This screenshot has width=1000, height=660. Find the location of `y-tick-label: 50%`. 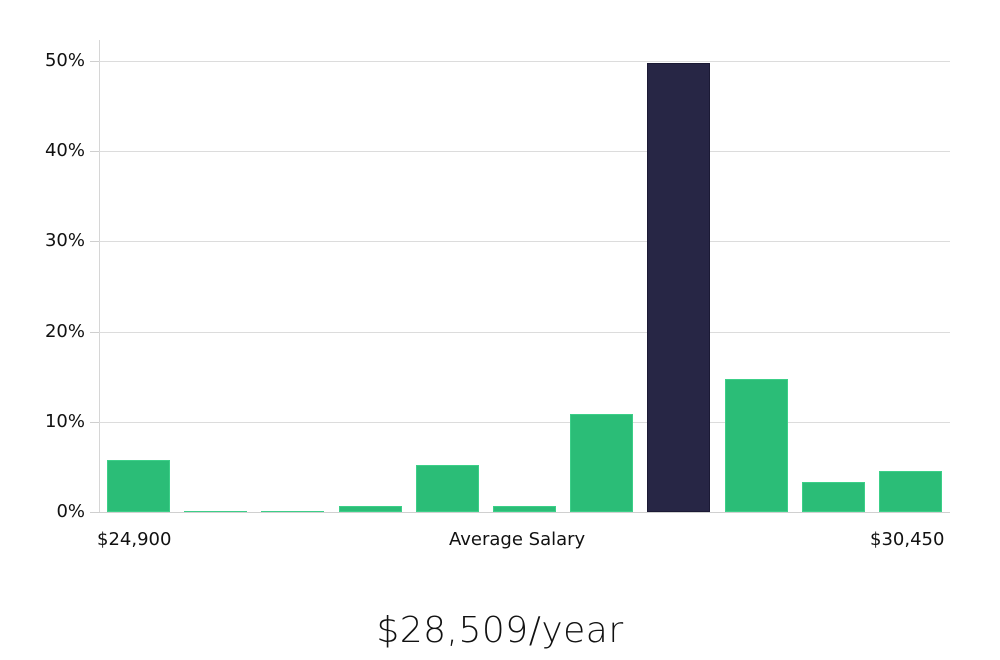

y-tick-label: 50% is located at coordinates (64, 60).